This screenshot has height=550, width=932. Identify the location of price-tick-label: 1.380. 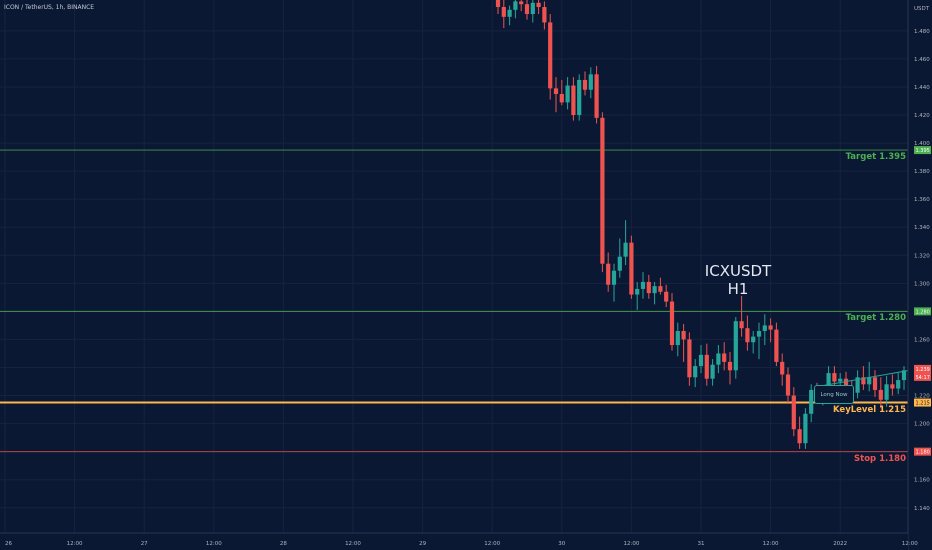
(922, 172).